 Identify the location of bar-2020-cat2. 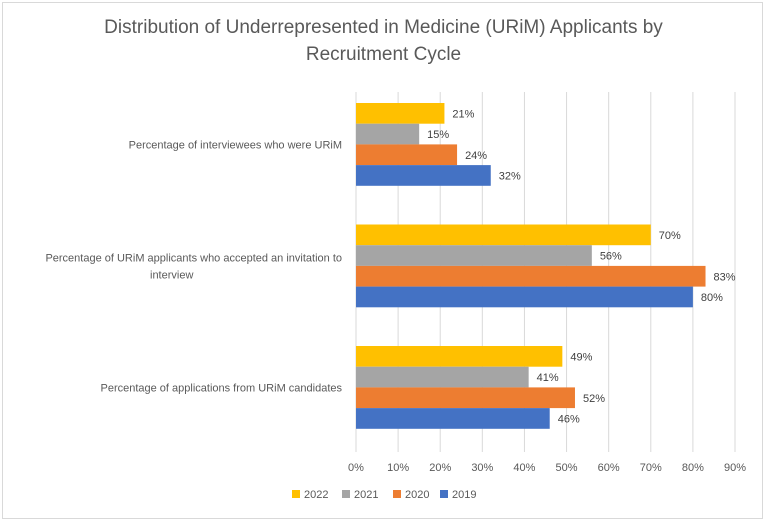
(531, 276).